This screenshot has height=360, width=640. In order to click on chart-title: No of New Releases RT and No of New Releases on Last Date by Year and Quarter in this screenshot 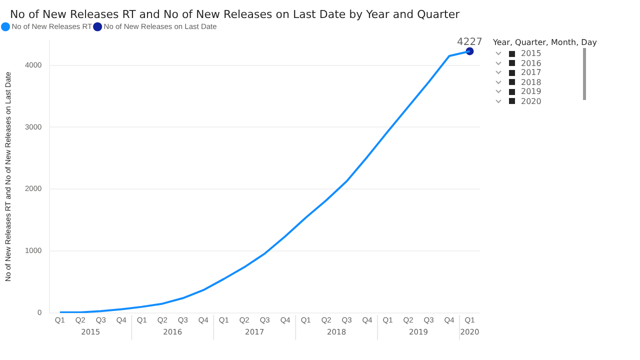, I will do `click(235, 14)`.